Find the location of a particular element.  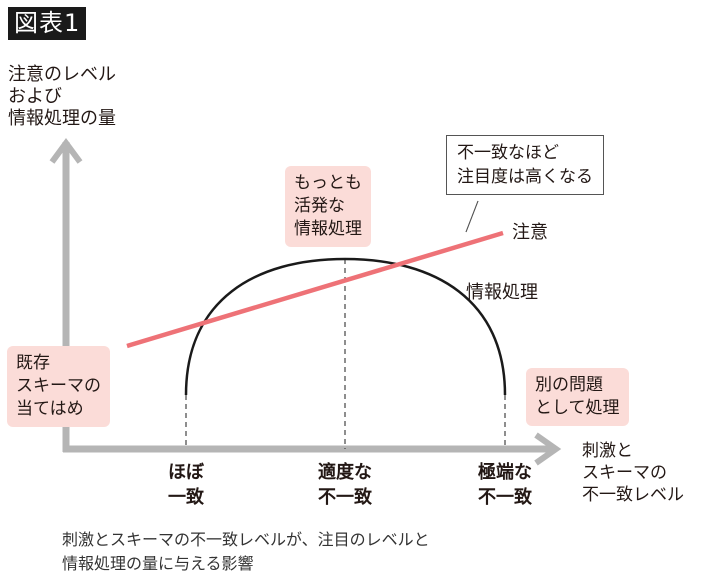

figure-badge: 図表1 is located at coordinates (47, 23).